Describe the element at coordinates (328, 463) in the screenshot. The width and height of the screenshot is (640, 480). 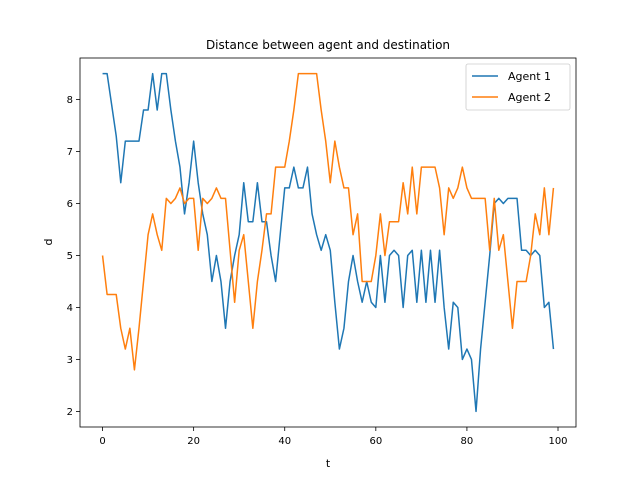
I see `x-axis-label: t` at that location.